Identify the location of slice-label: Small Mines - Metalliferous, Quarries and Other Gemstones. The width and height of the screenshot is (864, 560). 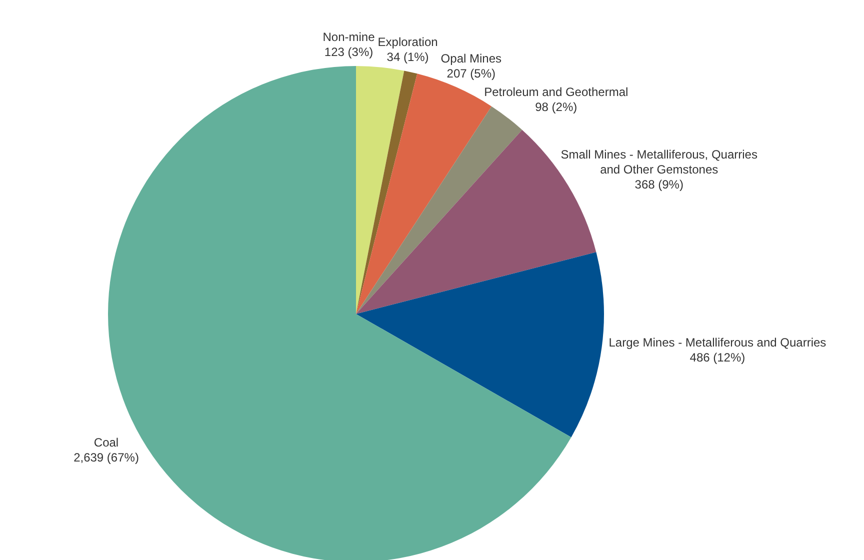
(659, 162).